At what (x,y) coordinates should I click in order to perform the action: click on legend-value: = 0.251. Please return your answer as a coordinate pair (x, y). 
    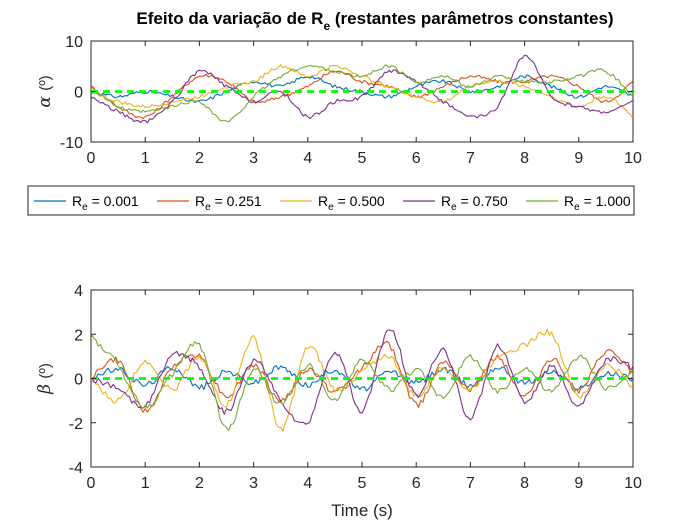
    Looking at the image, I should click on (236, 201).